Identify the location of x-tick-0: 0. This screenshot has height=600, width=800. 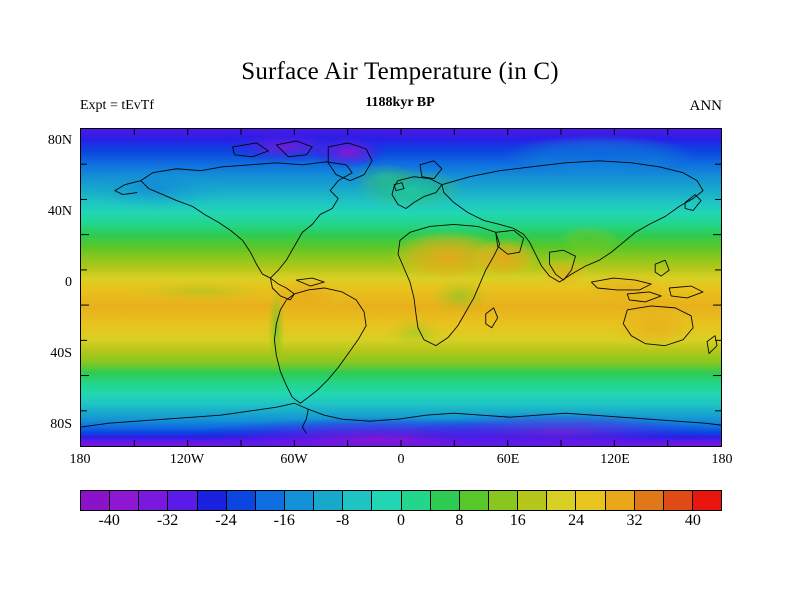
(401, 459).